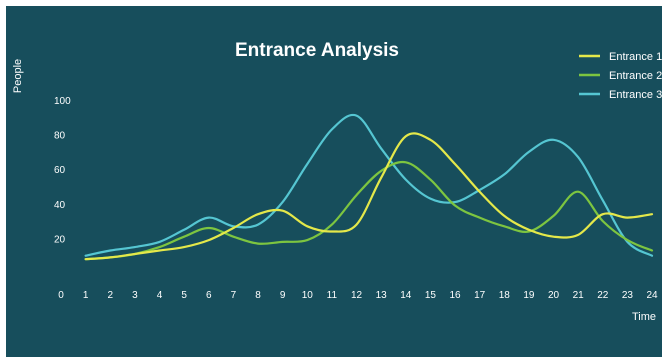 The image size is (662, 357). What do you see at coordinates (18, 76) in the screenshot?
I see `y-axis-label: People` at bounding box center [18, 76].